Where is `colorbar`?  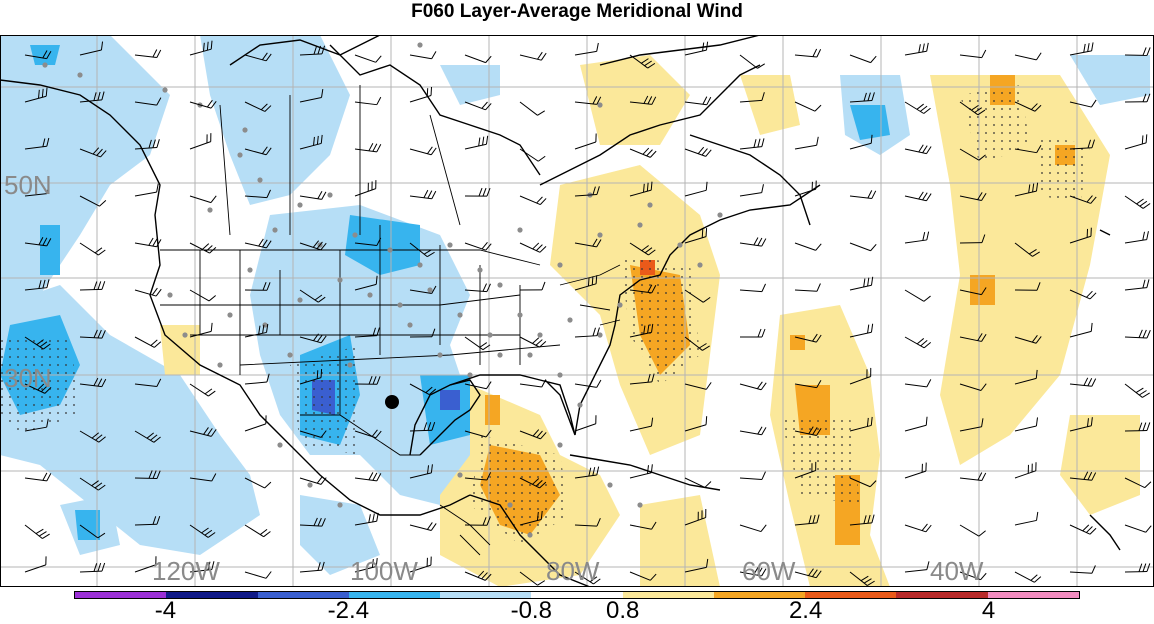 colorbar is located at coordinates (577, 595).